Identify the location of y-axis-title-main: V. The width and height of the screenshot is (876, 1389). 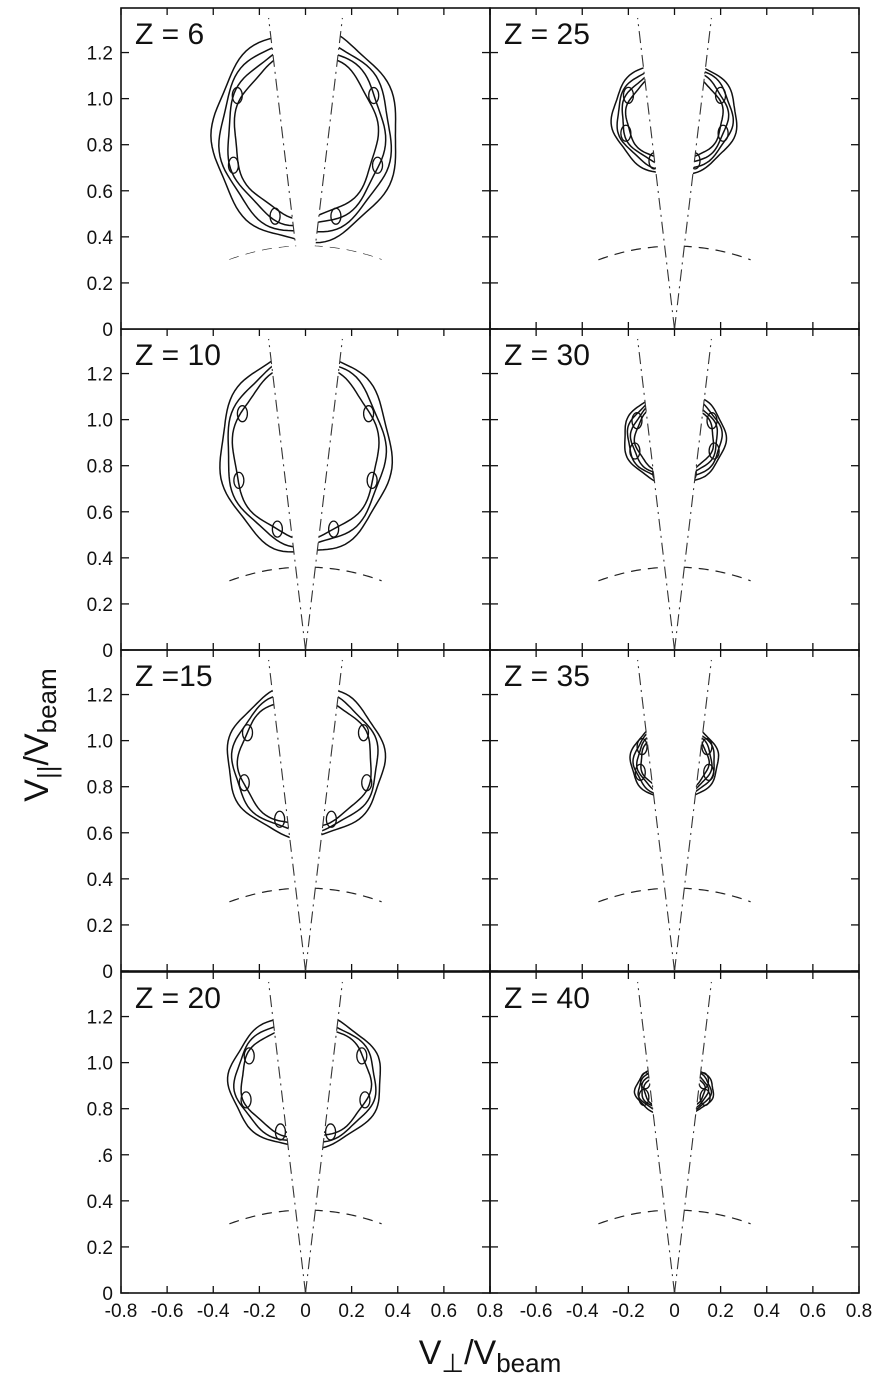
(37, 790).